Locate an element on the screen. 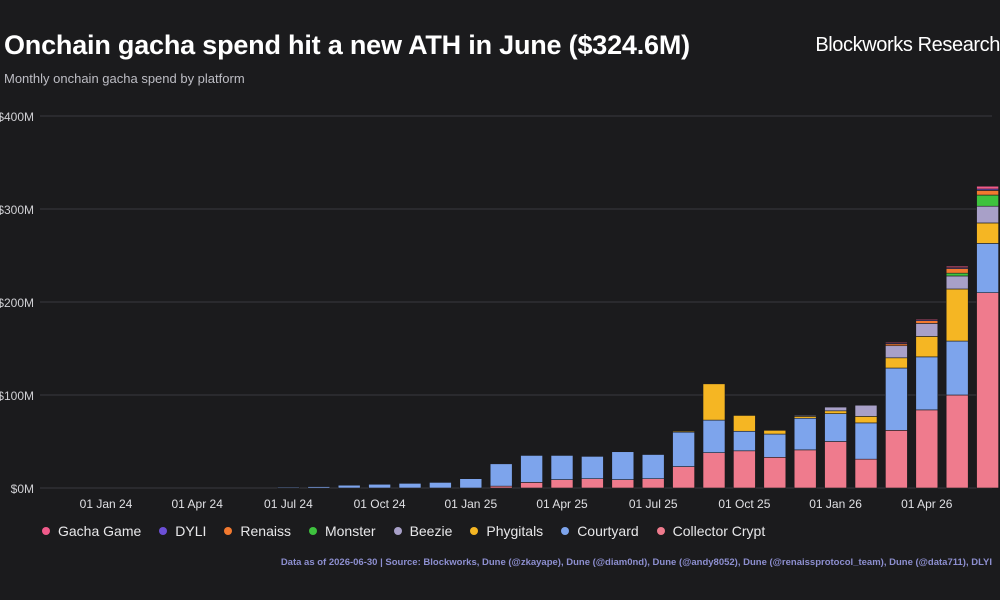  legend-item-beezie: Beezie is located at coordinates (423, 531).